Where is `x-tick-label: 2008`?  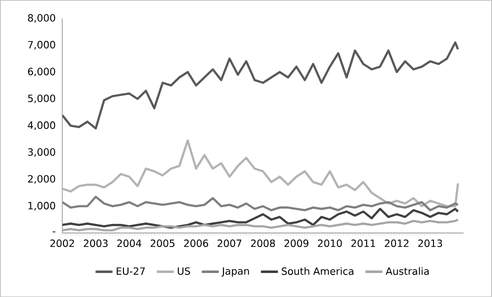 x-tick-label: 2008 is located at coordinates (263, 243).